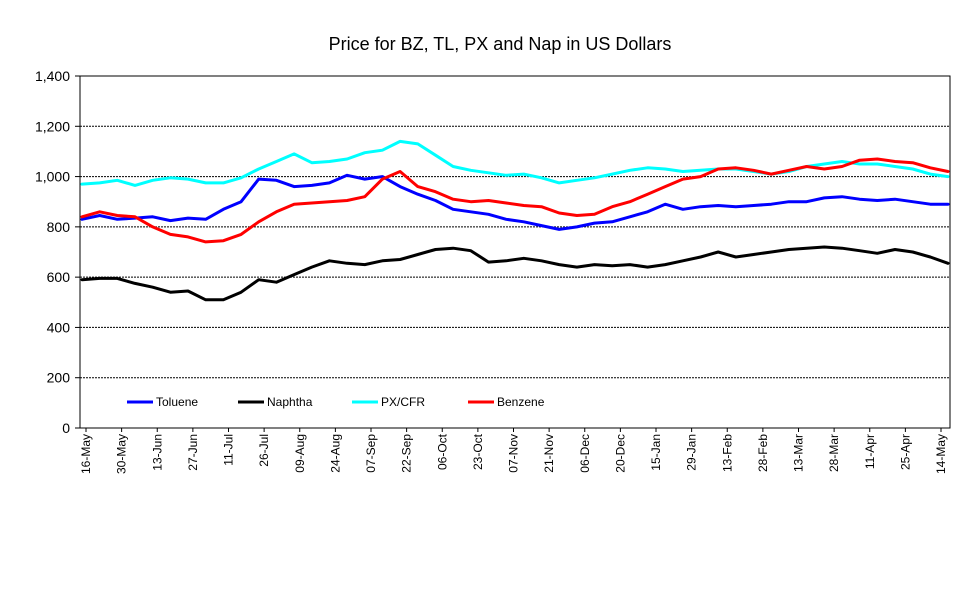  Describe the element at coordinates (300, 453) in the screenshot. I see `x-tick-label: 09-Aug` at that location.